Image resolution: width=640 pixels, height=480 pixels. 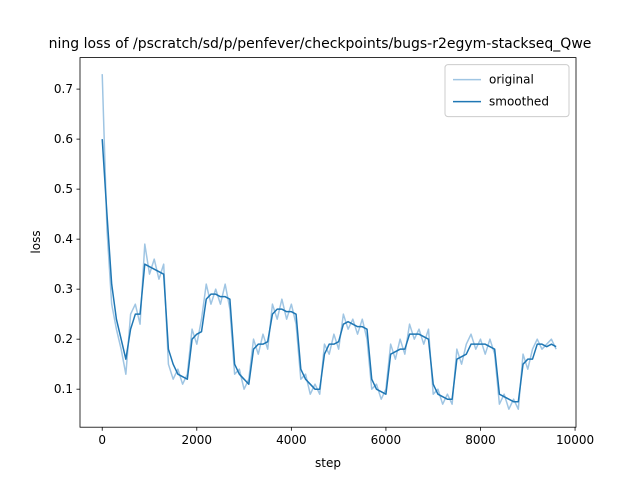 I want to click on x-tick-label: 0, so click(x=102, y=440).